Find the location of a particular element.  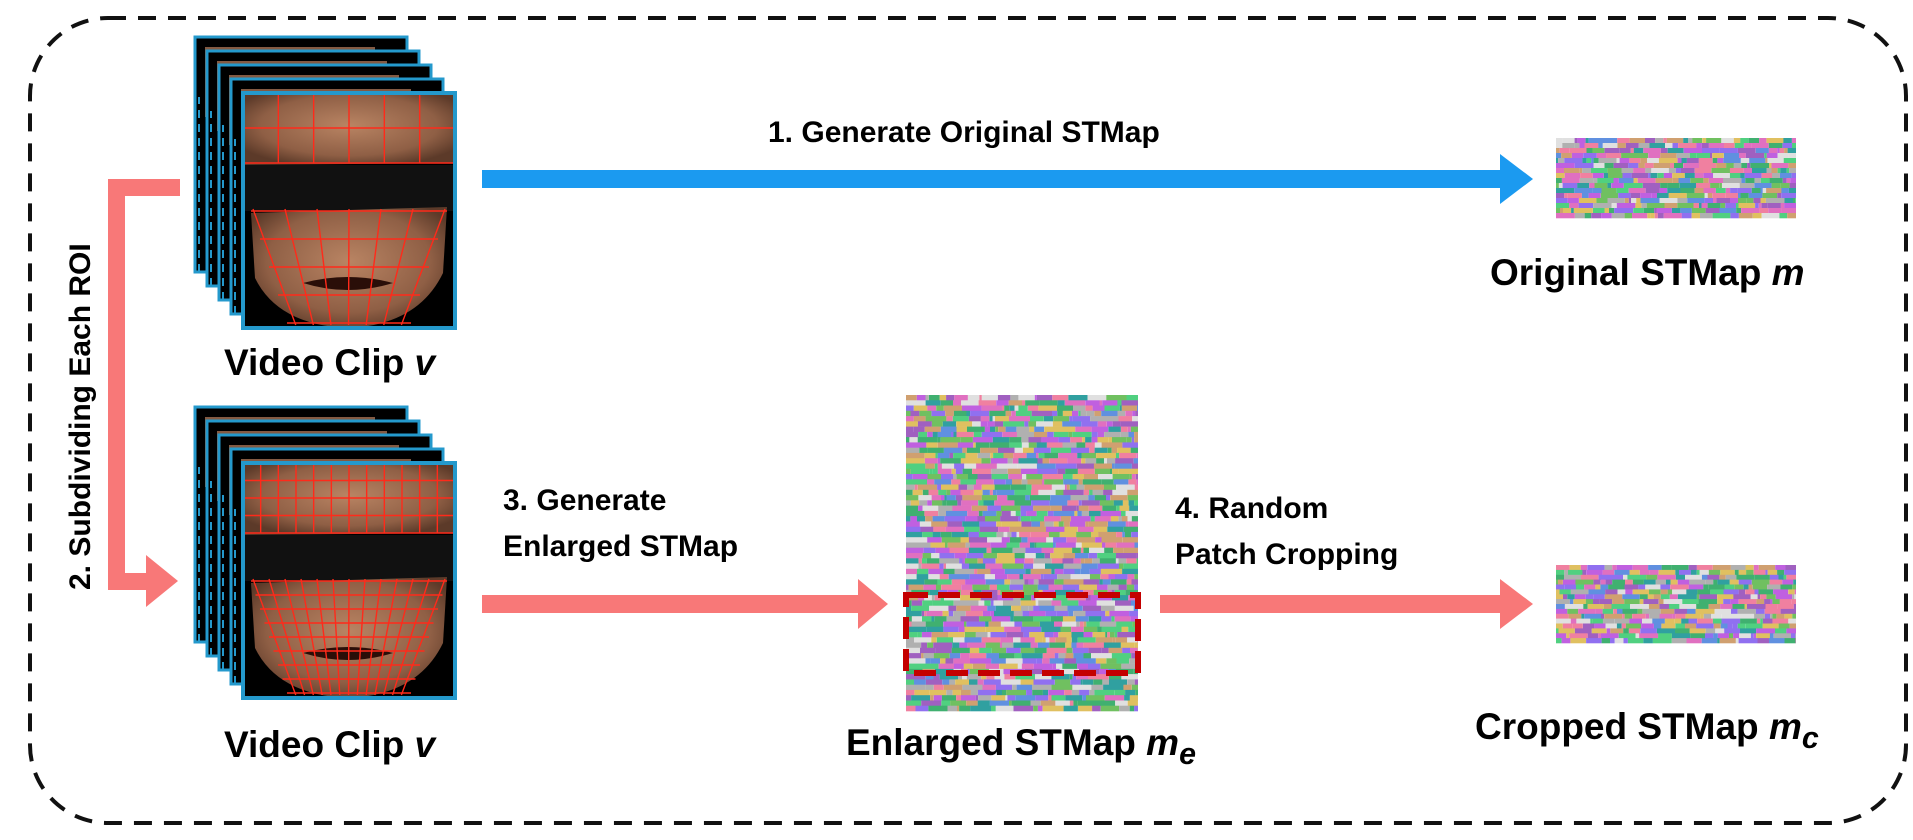

step-3-line-1: 3. Generate is located at coordinates (620, 501).